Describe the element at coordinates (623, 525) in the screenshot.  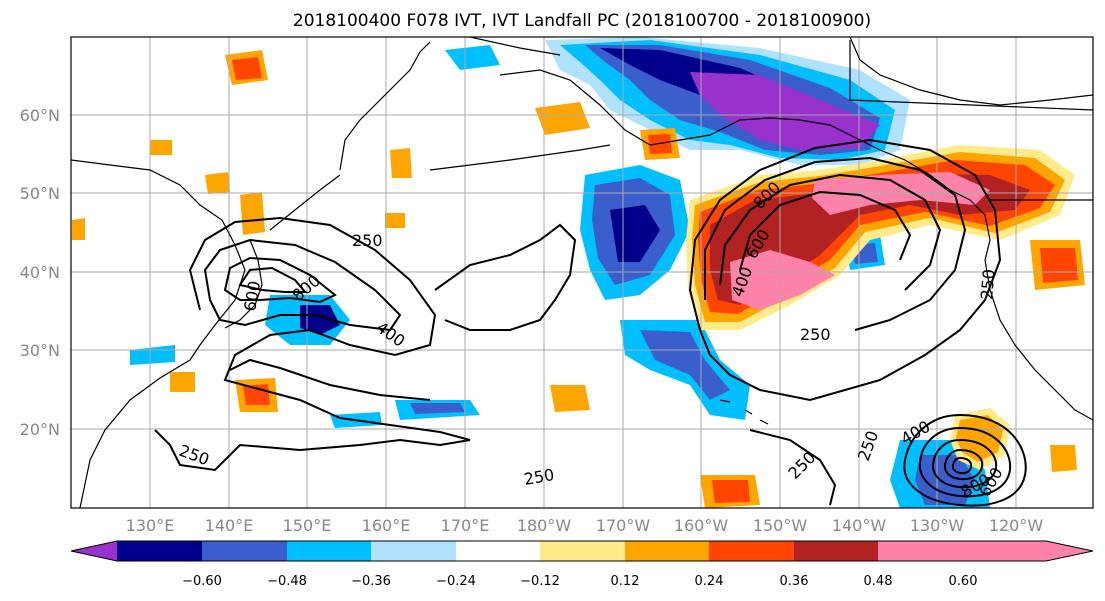
I see `lon-label: 170°W` at that location.